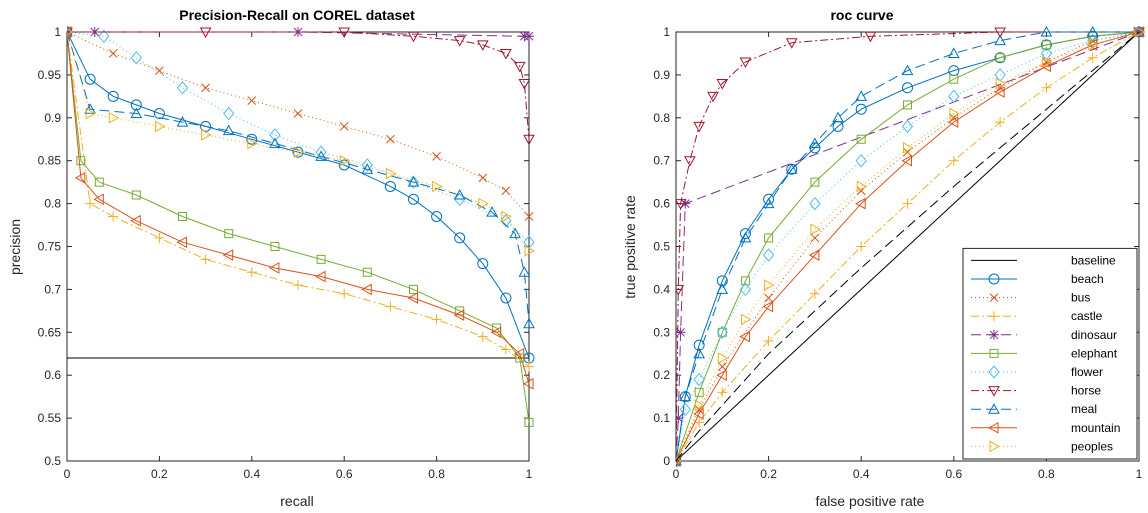 The image size is (1148, 513). Describe the element at coordinates (676, 474) in the screenshot. I see `x-tick-label: 0` at that location.